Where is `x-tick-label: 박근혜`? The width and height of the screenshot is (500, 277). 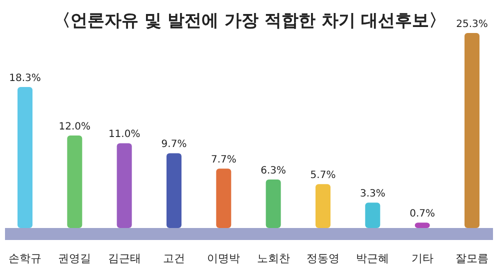
x-tick-label: 박근혜 is located at coordinates (373, 258).